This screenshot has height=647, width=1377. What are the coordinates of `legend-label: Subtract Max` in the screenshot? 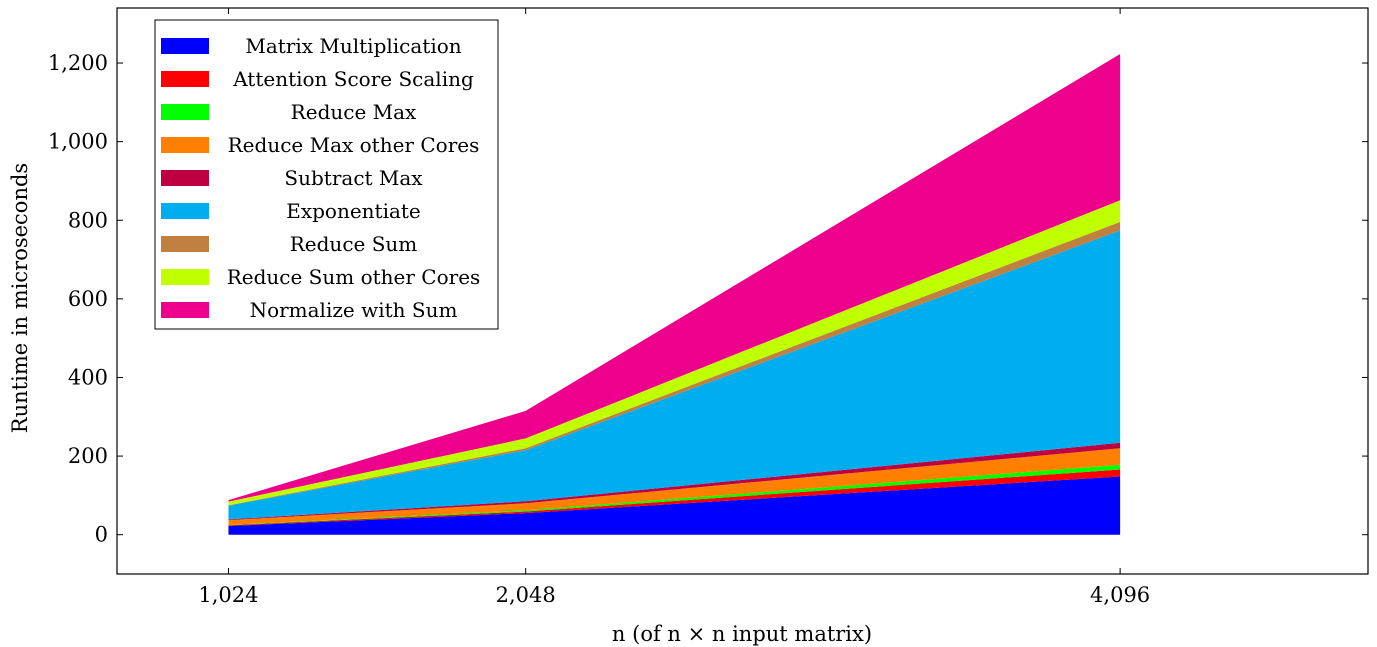 It's located at (353, 178).